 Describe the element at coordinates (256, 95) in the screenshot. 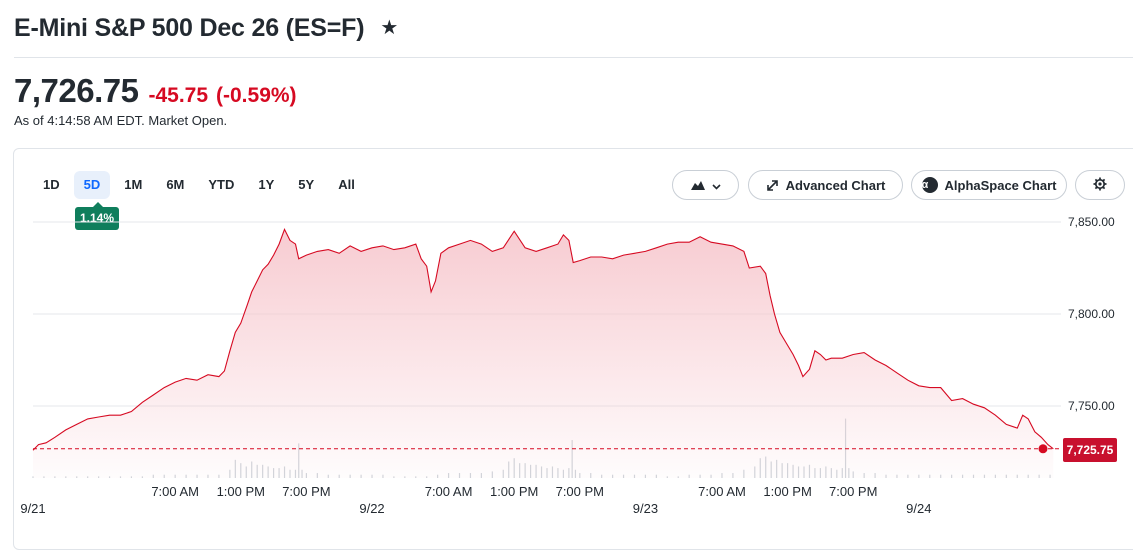

I see `price-change-percent: (-0.59%)` at that location.